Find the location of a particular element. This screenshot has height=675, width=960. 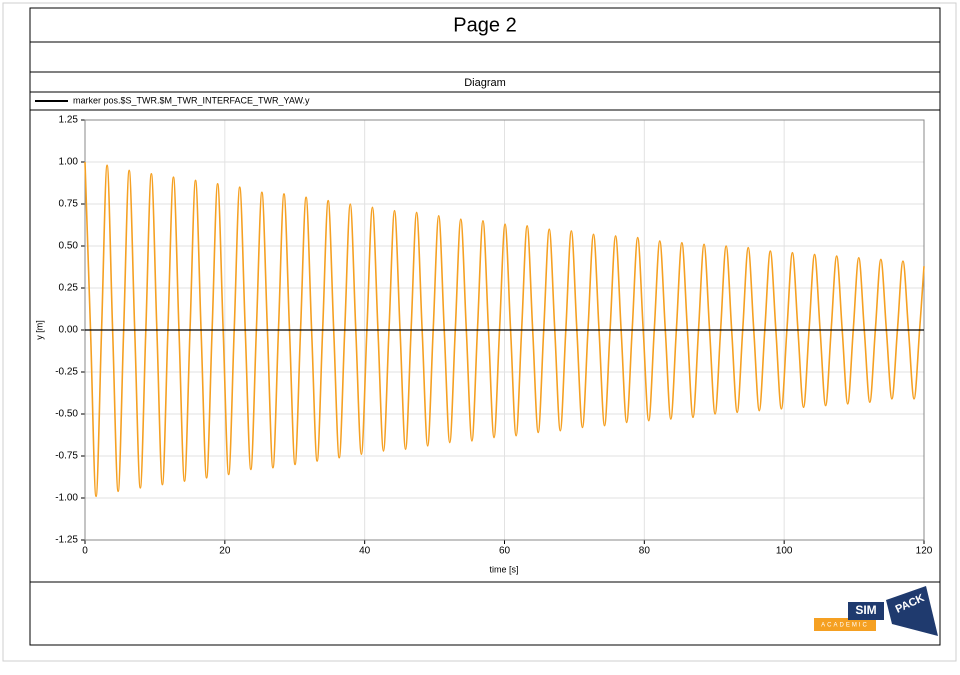

logo-academic: ACADEMIC is located at coordinates (845, 626).